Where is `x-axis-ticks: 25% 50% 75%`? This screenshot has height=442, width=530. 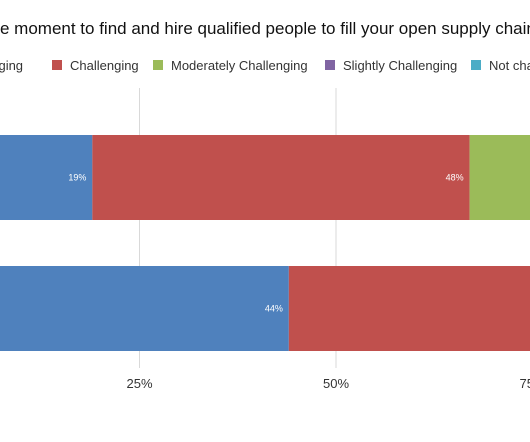 x-axis-ticks: 25% 50% 75% is located at coordinates (328, 383).